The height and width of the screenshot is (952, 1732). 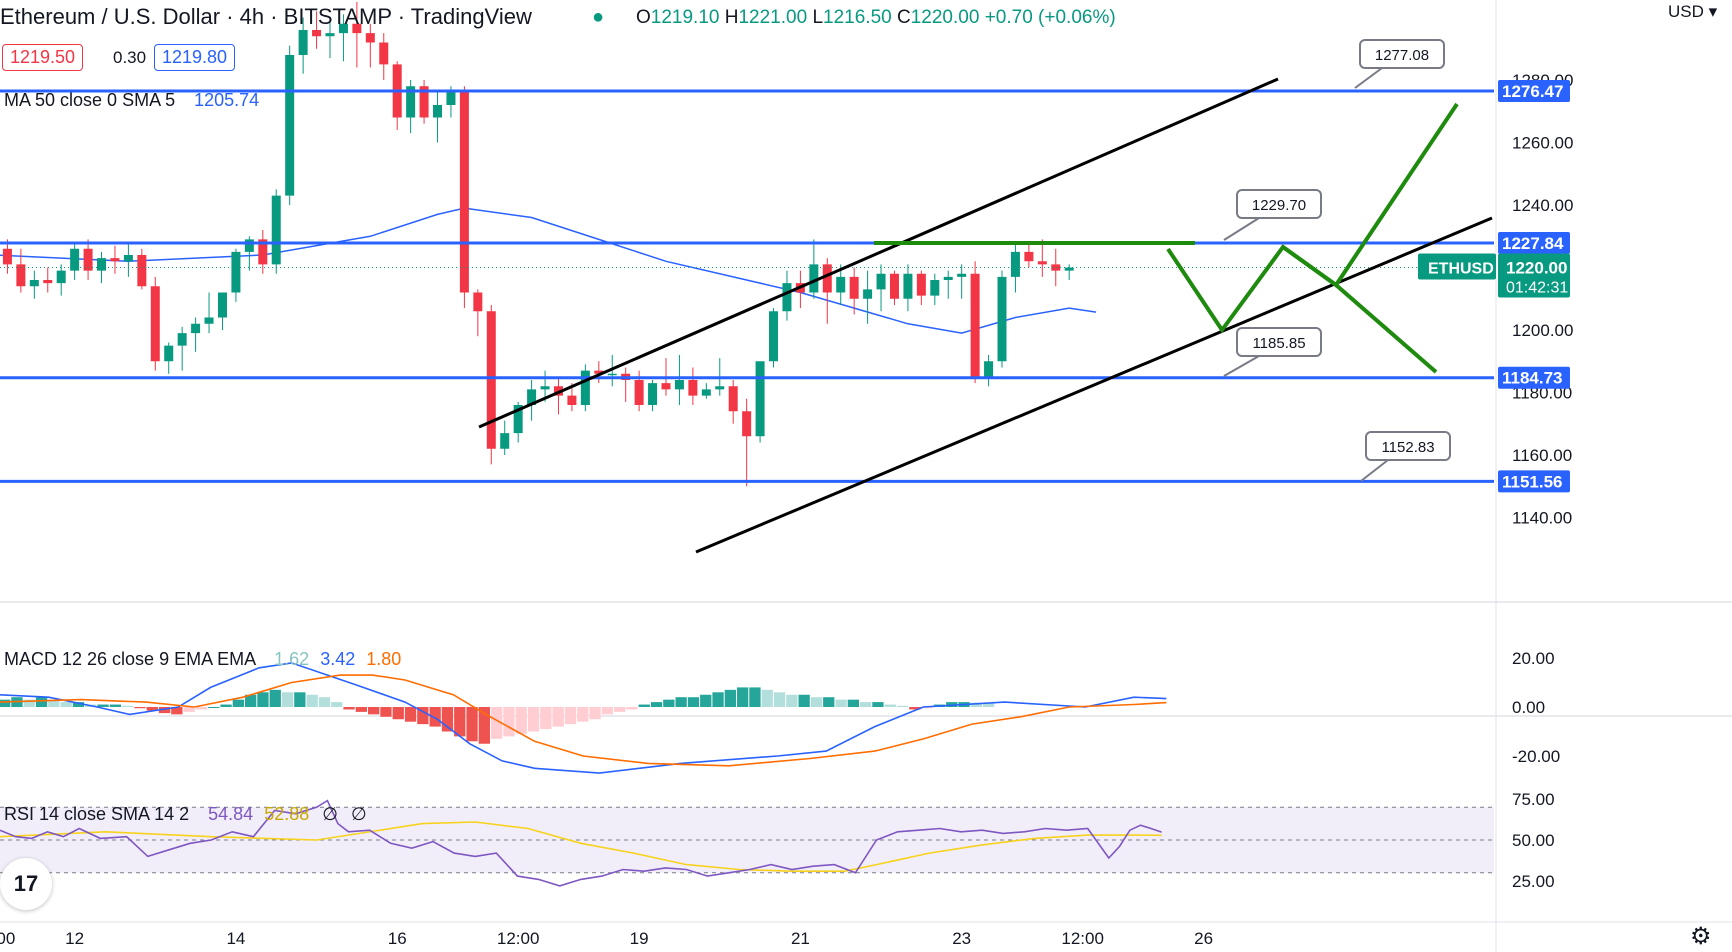 I want to click on rsi-legend: RSI 14 close SMA 14 2 54.84 52.88 ∅ ∅, so click(x=185, y=814).